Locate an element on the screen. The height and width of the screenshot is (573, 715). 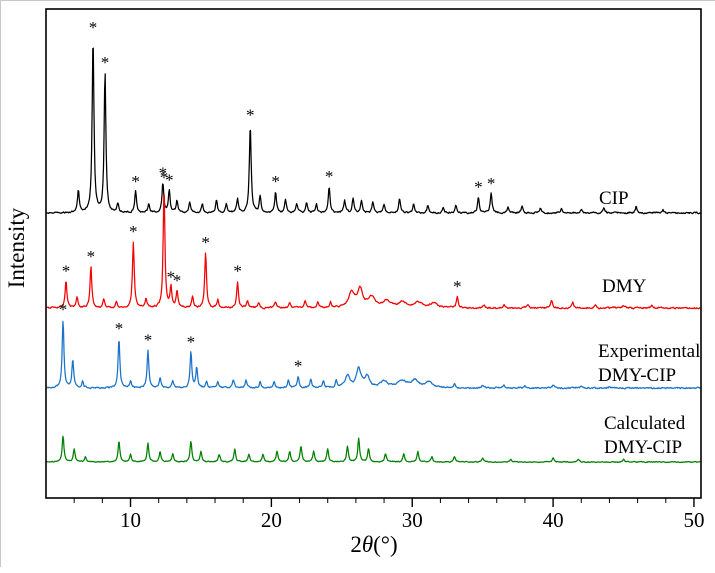
x-tick-label: 20 is located at coordinates (271, 520).